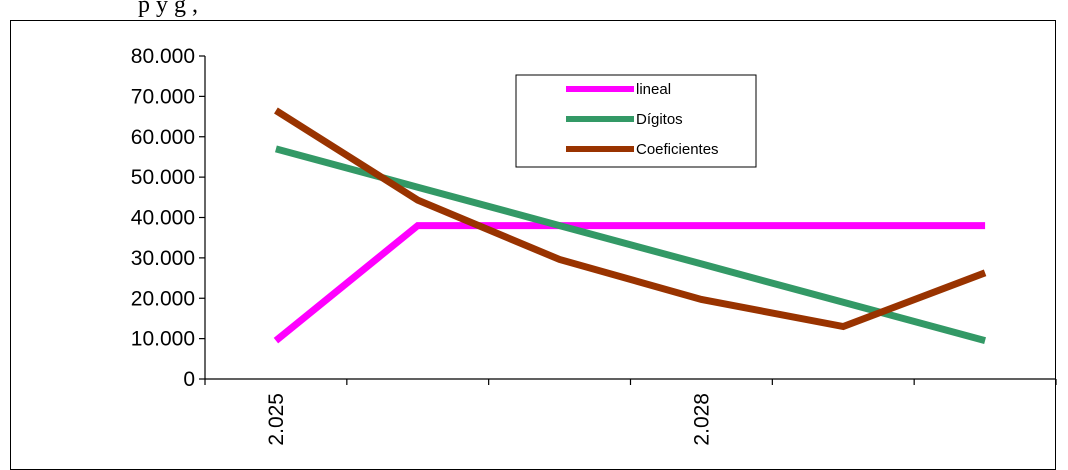  Describe the element at coordinates (168, 9) in the screenshot. I see `document-text-fragment: p y g ,` at that location.